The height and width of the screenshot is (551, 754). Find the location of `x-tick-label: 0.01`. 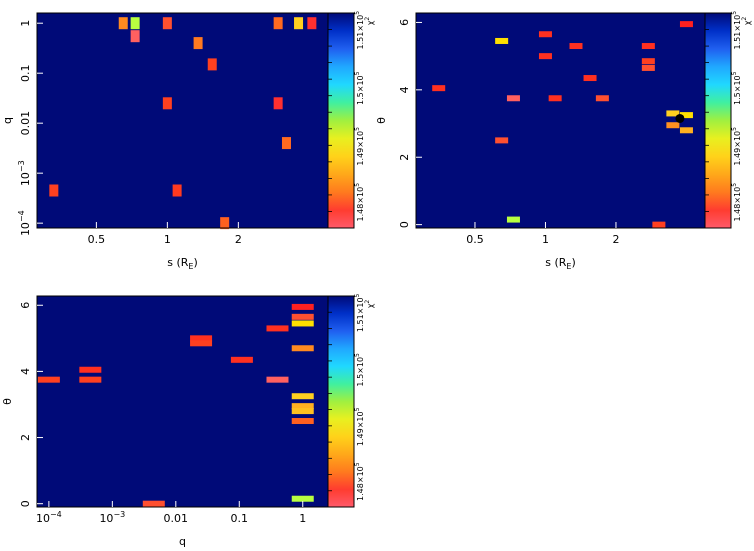

x-tick-label: 0.01 is located at coordinates (176, 518).